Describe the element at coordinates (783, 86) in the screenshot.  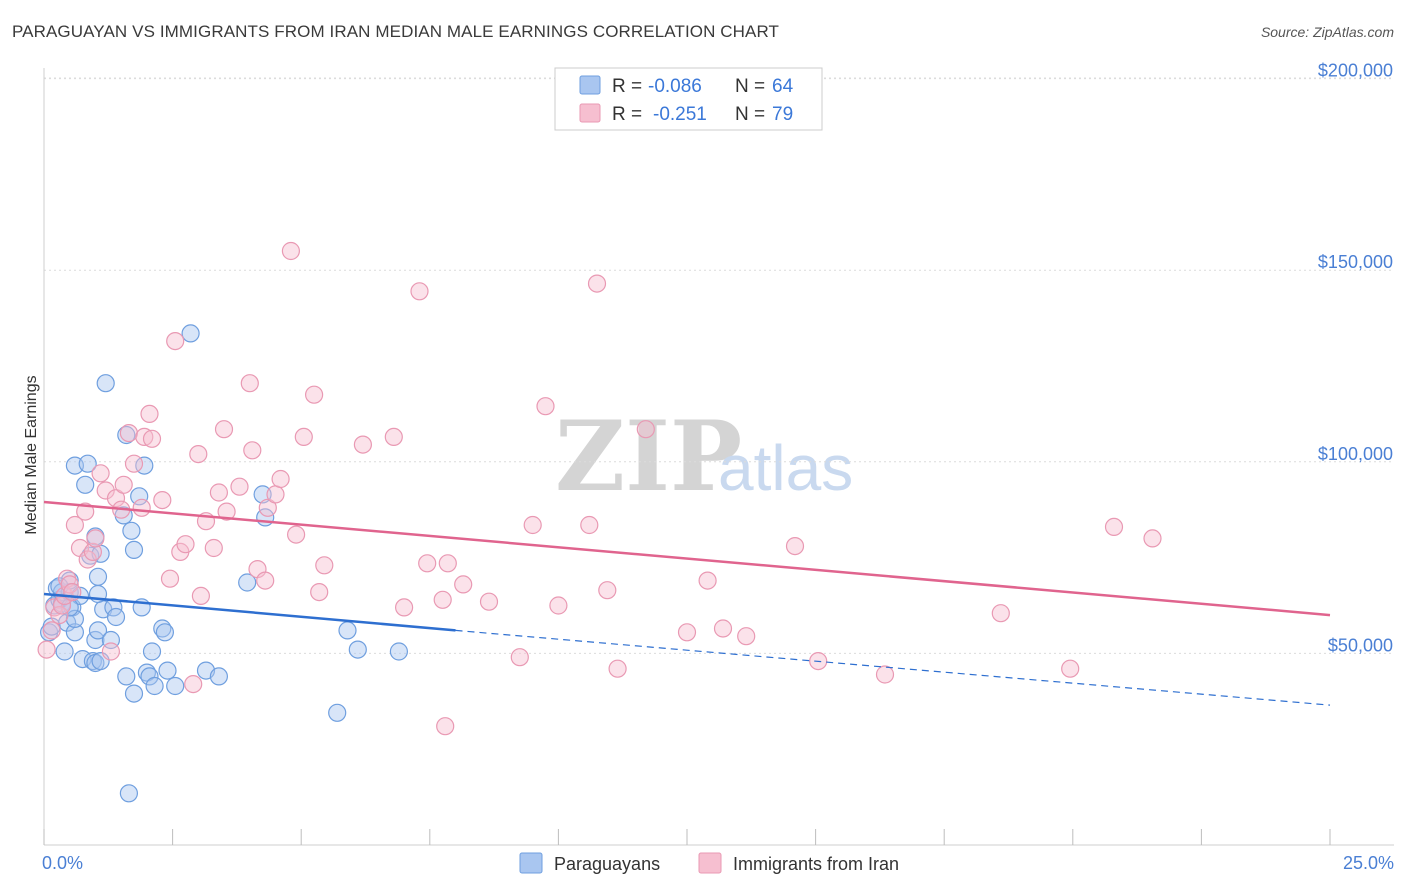
I see `legend-n-value-1: 64` at that location.